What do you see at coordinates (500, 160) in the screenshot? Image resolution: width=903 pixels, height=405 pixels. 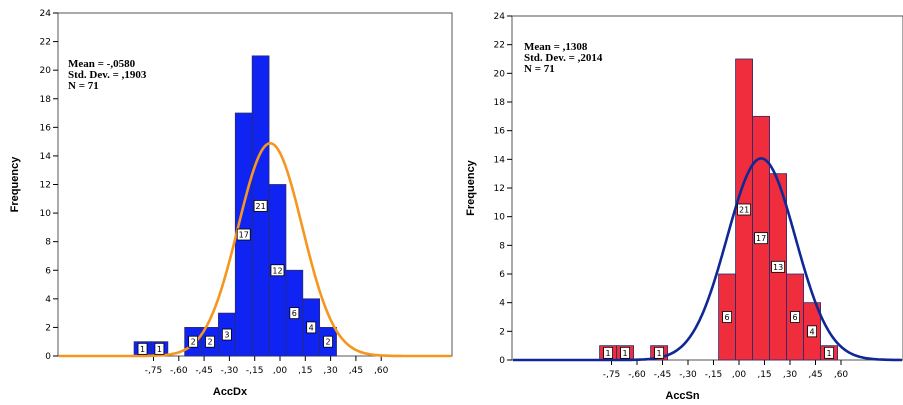 I see `y-tick-label: 14` at bounding box center [500, 160].